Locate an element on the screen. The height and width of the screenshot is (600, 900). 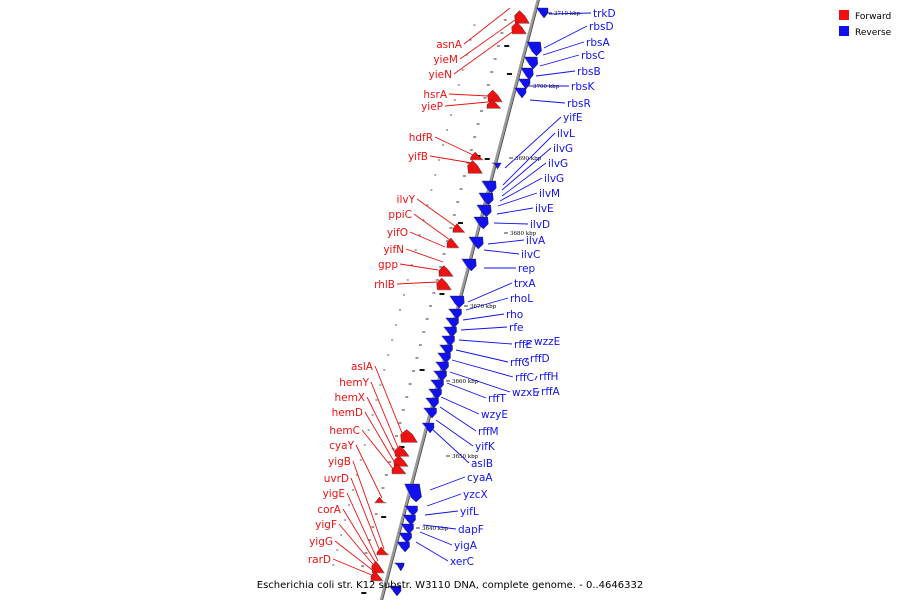
gene-label-ilvm: ilvM is located at coordinates (528, 197).